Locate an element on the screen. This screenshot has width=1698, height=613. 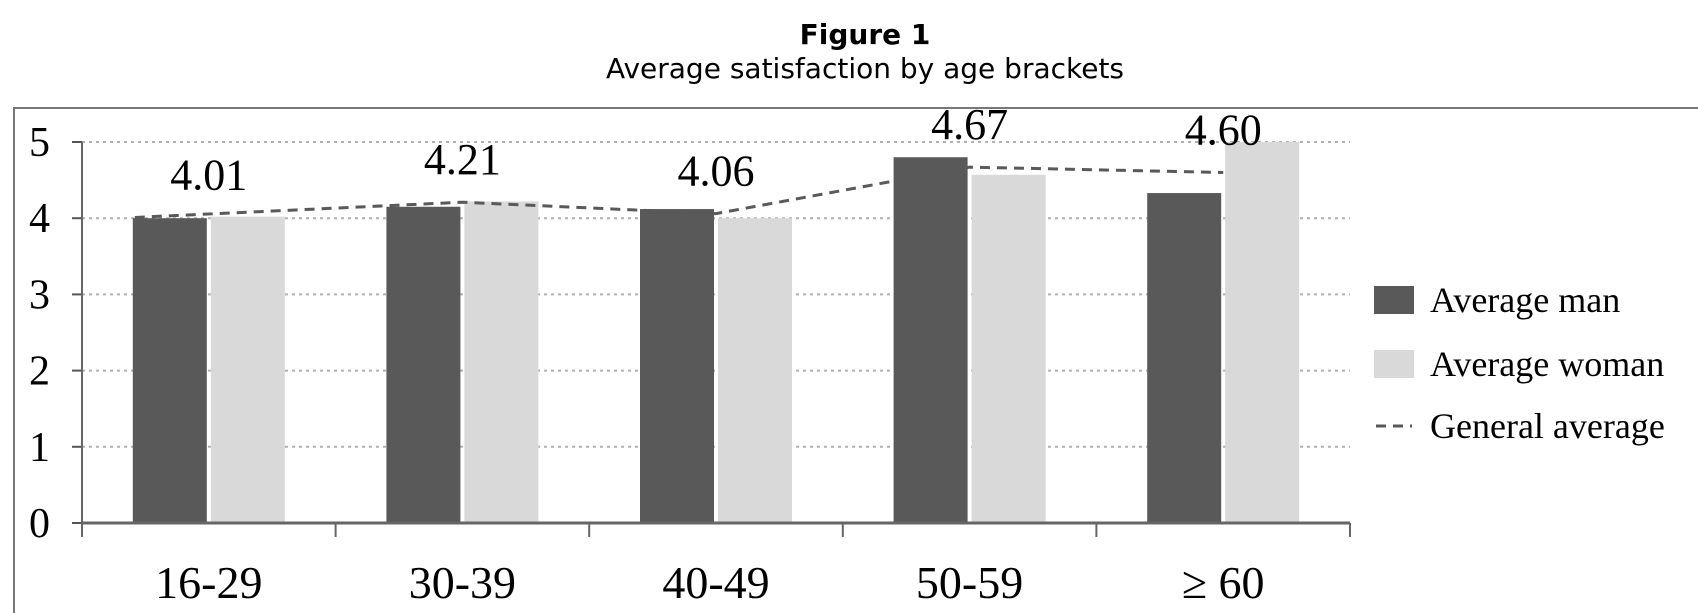
general-average-series-line is located at coordinates (679, 192).